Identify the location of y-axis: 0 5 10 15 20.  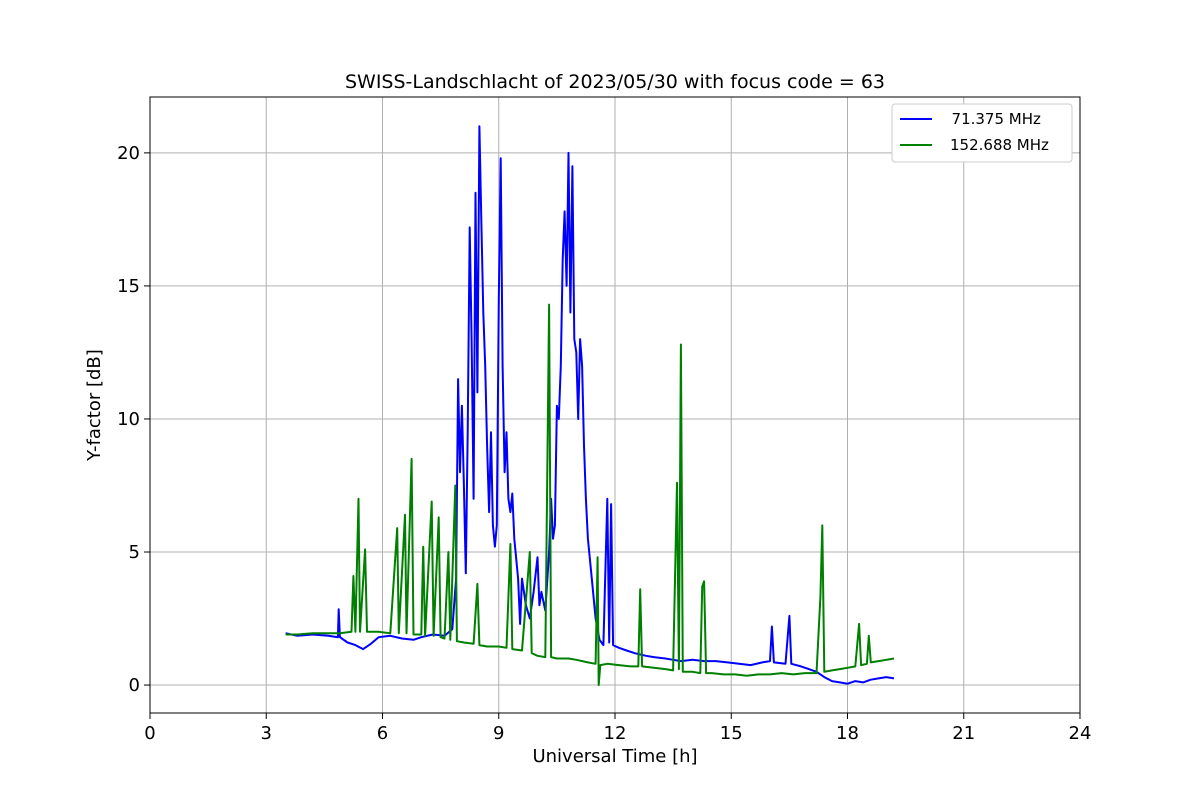
(133, 419).